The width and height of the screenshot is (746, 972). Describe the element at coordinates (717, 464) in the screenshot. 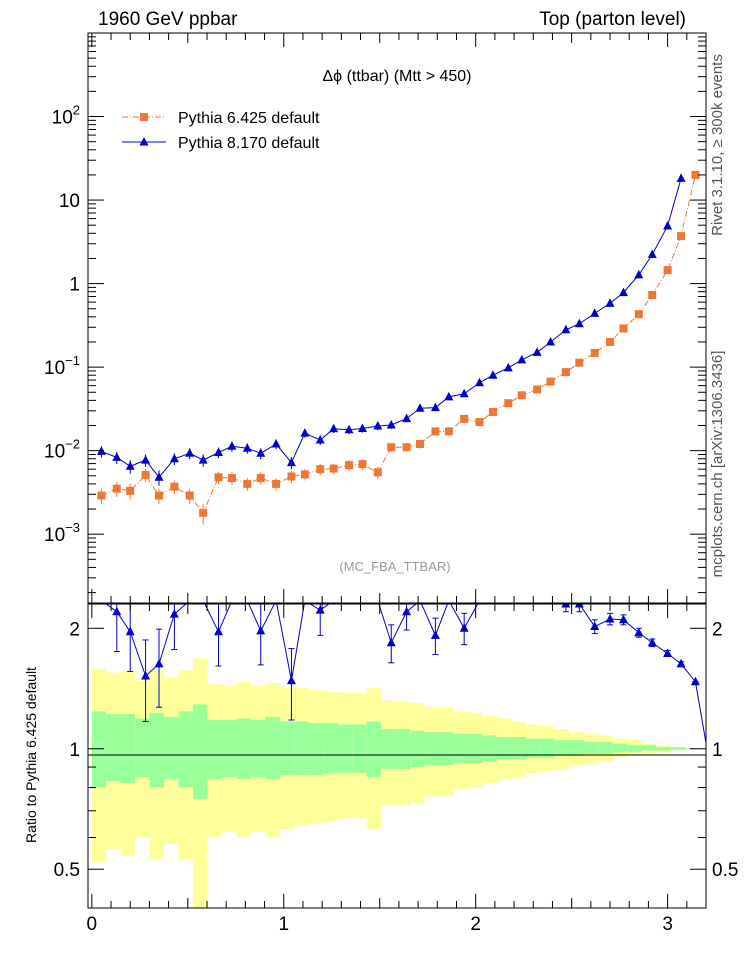

I see `mcplots-credit-label: mcplots.cern.ch [arXiv:1306.3436]` at that location.